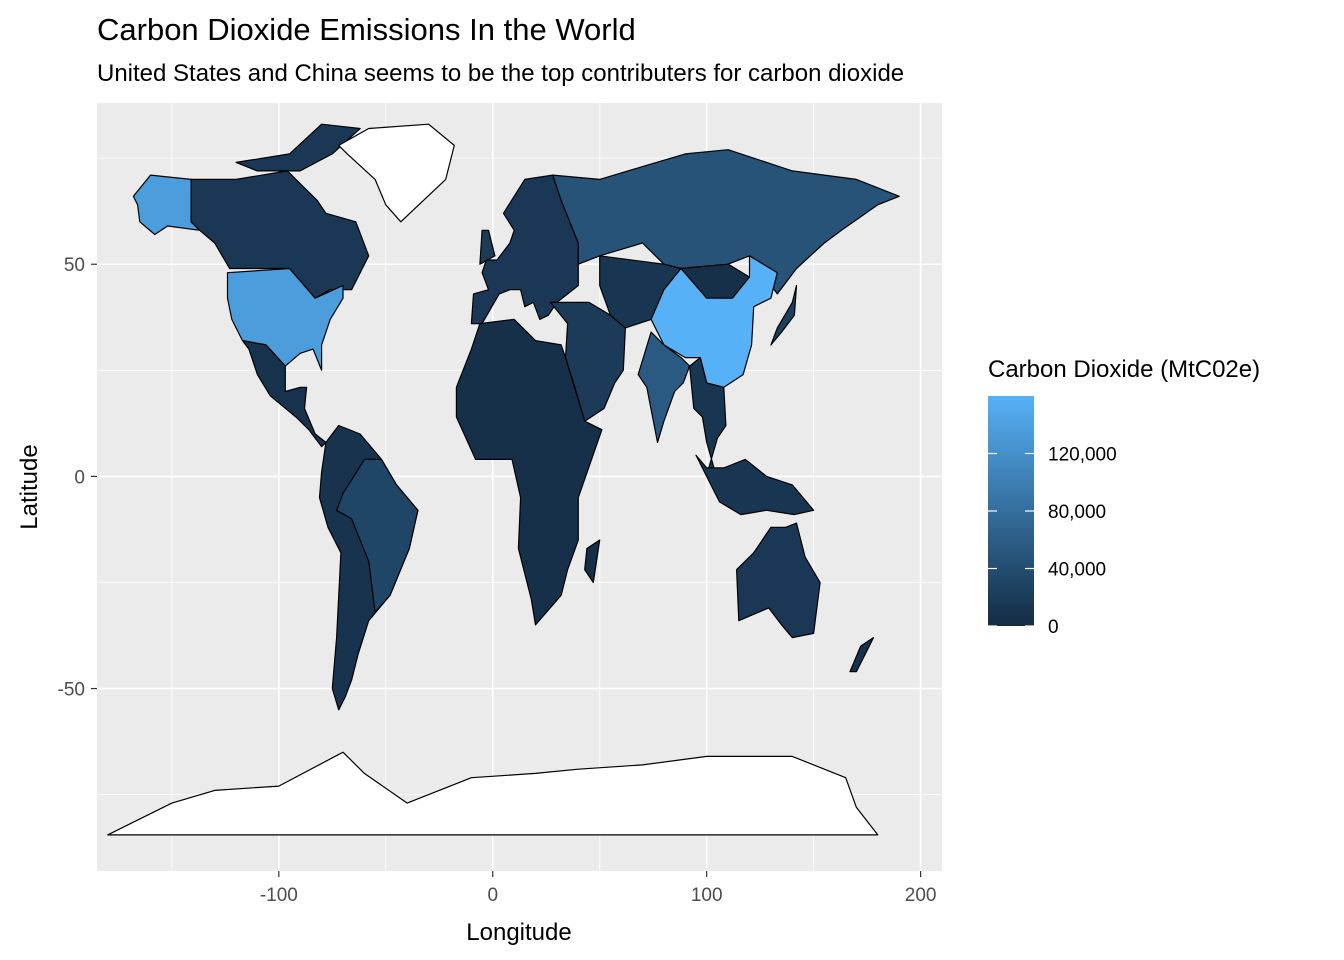 The height and width of the screenshot is (960, 1344). I want to click on country-china, so click(714, 321).